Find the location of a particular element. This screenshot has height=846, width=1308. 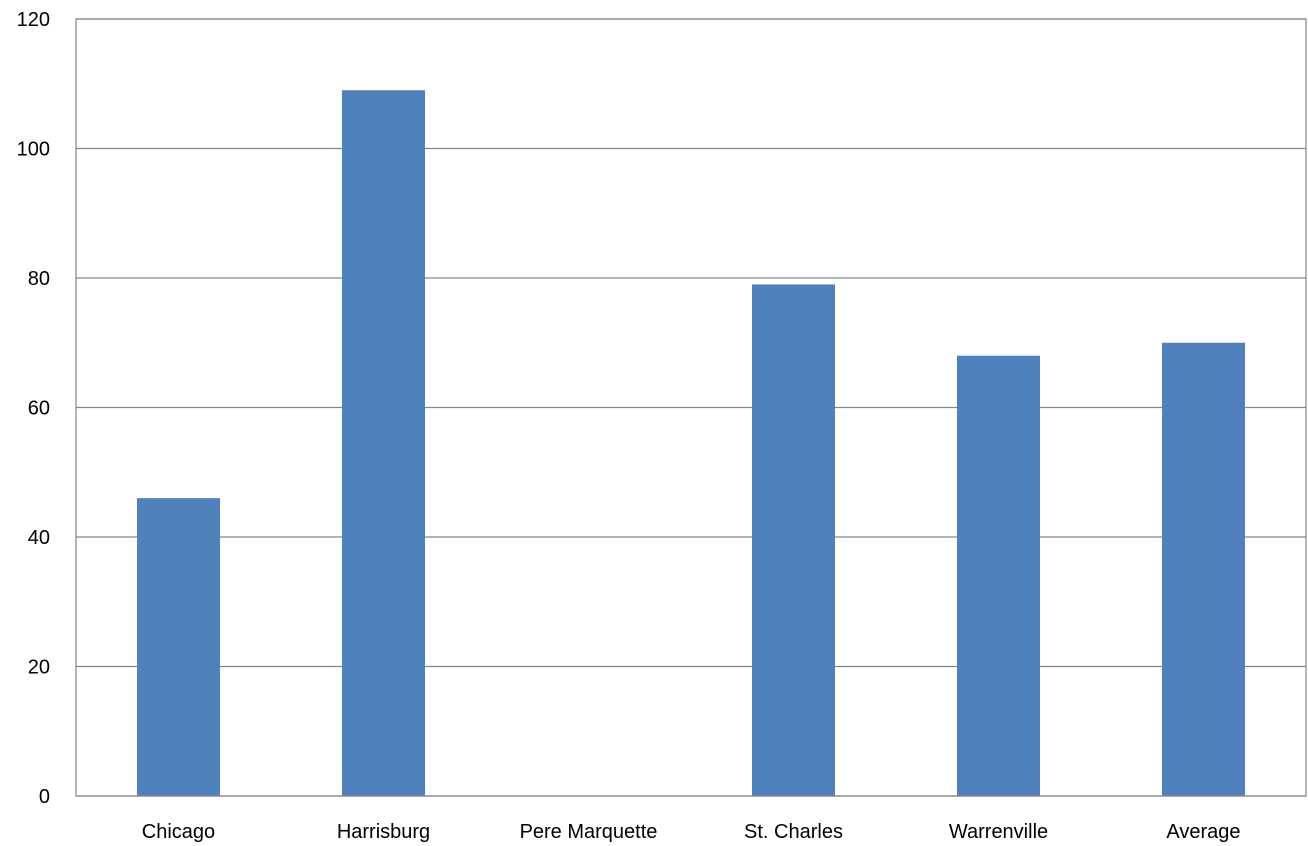

y-tick-label: 100 is located at coordinates (33, 150).